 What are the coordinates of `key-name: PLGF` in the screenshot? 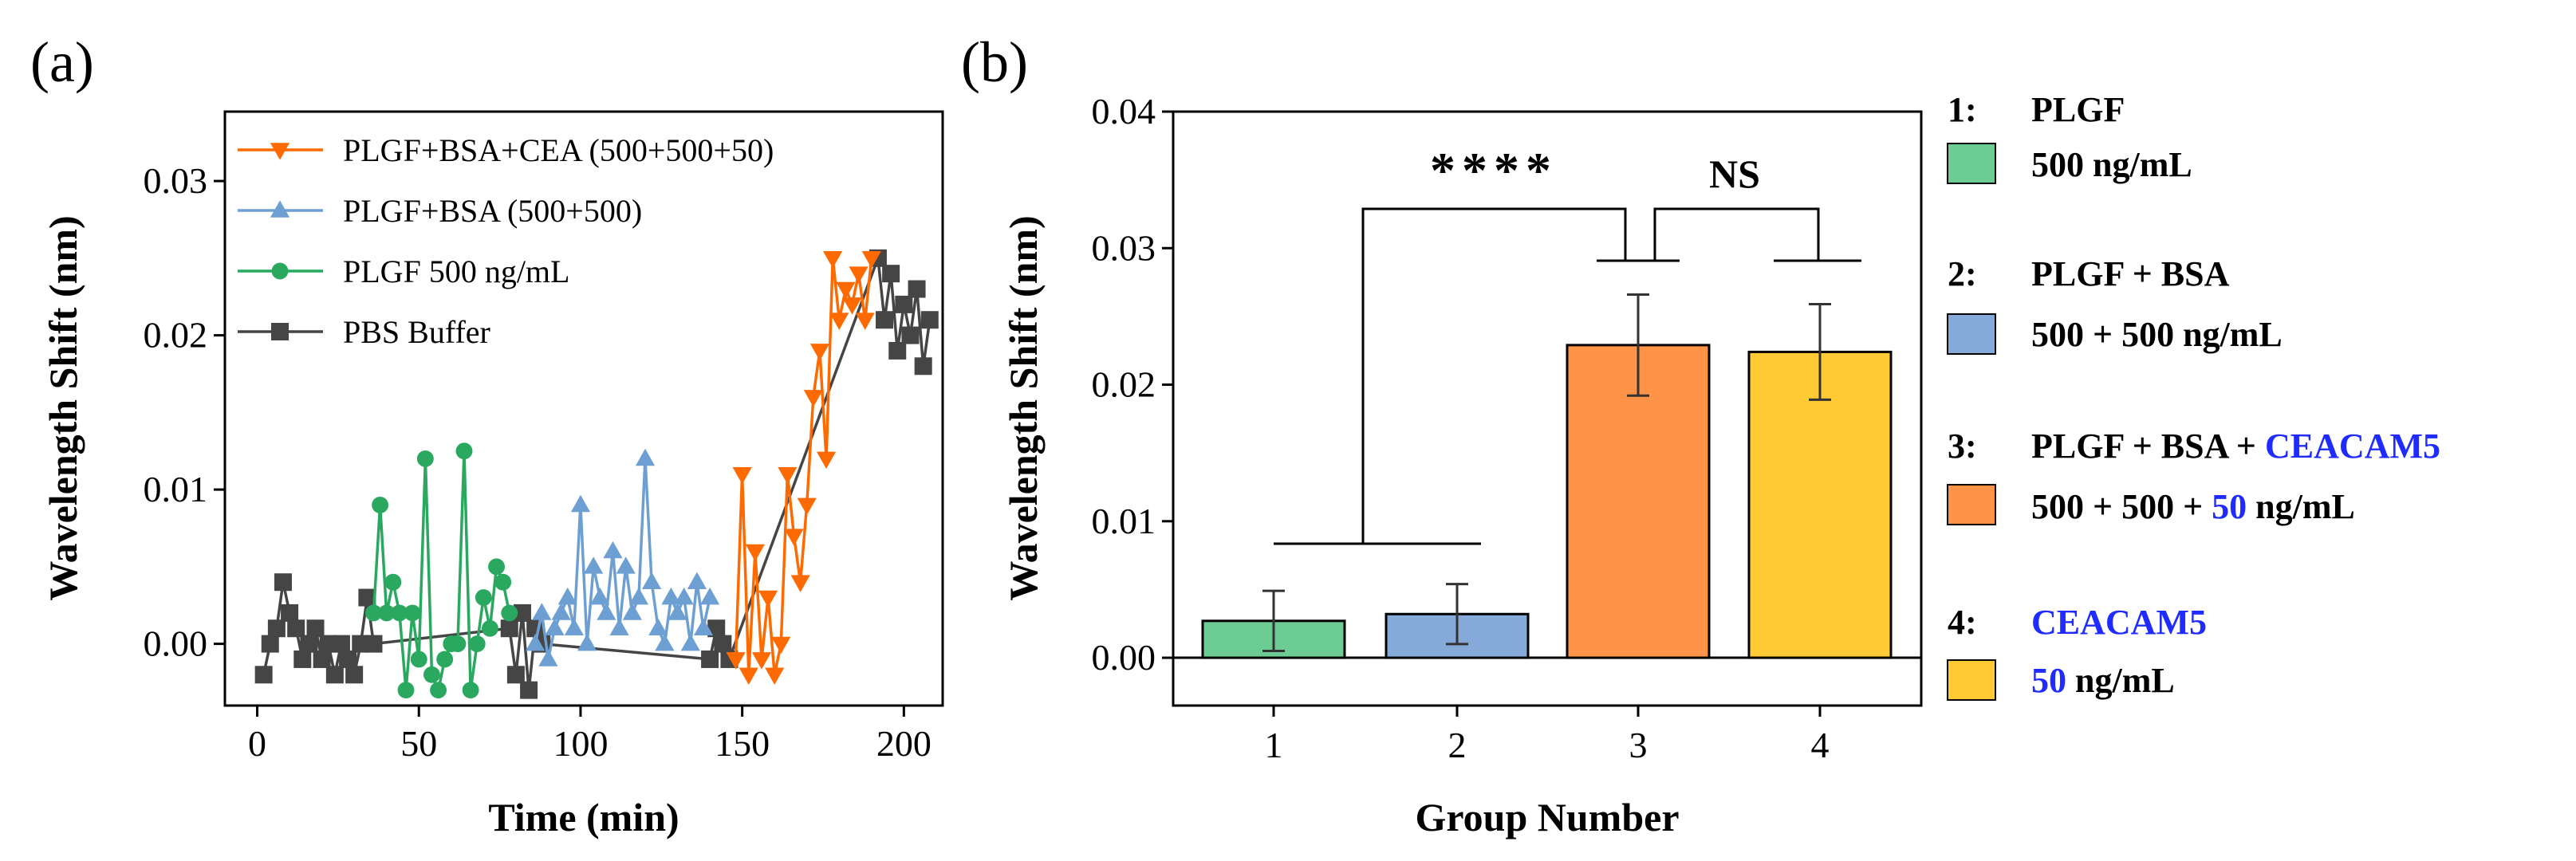 It's located at (2078, 109).